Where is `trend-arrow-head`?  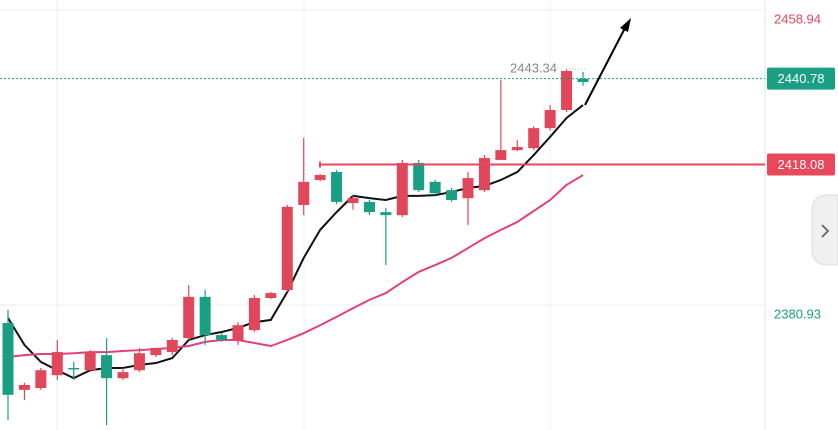 trend-arrow-head is located at coordinates (625, 25).